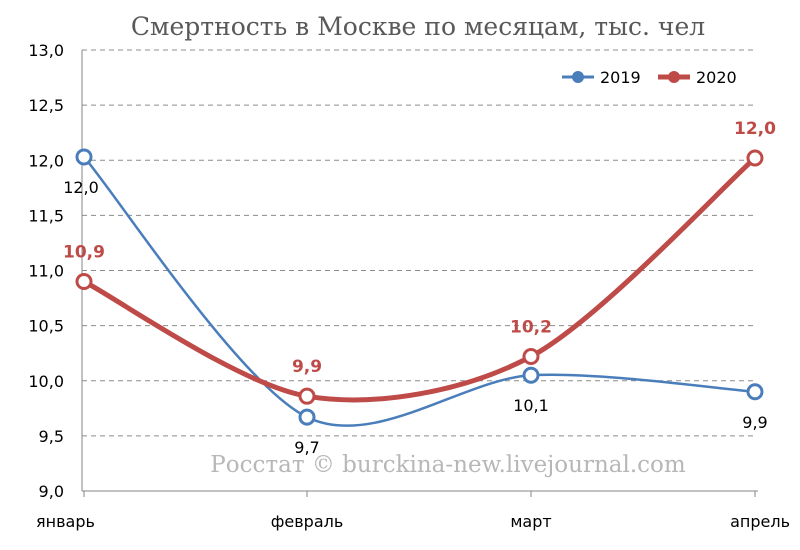 Image resolution: width=800 pixels, height=550 pixels. Describe the element at coordinates (418, 26) in the screenshot. I see `chart-title: Смертность в Москве по месяцам, тыс. чел` at that location.